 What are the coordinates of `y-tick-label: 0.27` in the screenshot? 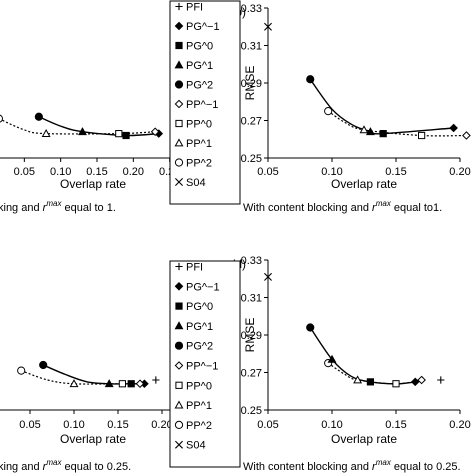 It's located at (251, 122).